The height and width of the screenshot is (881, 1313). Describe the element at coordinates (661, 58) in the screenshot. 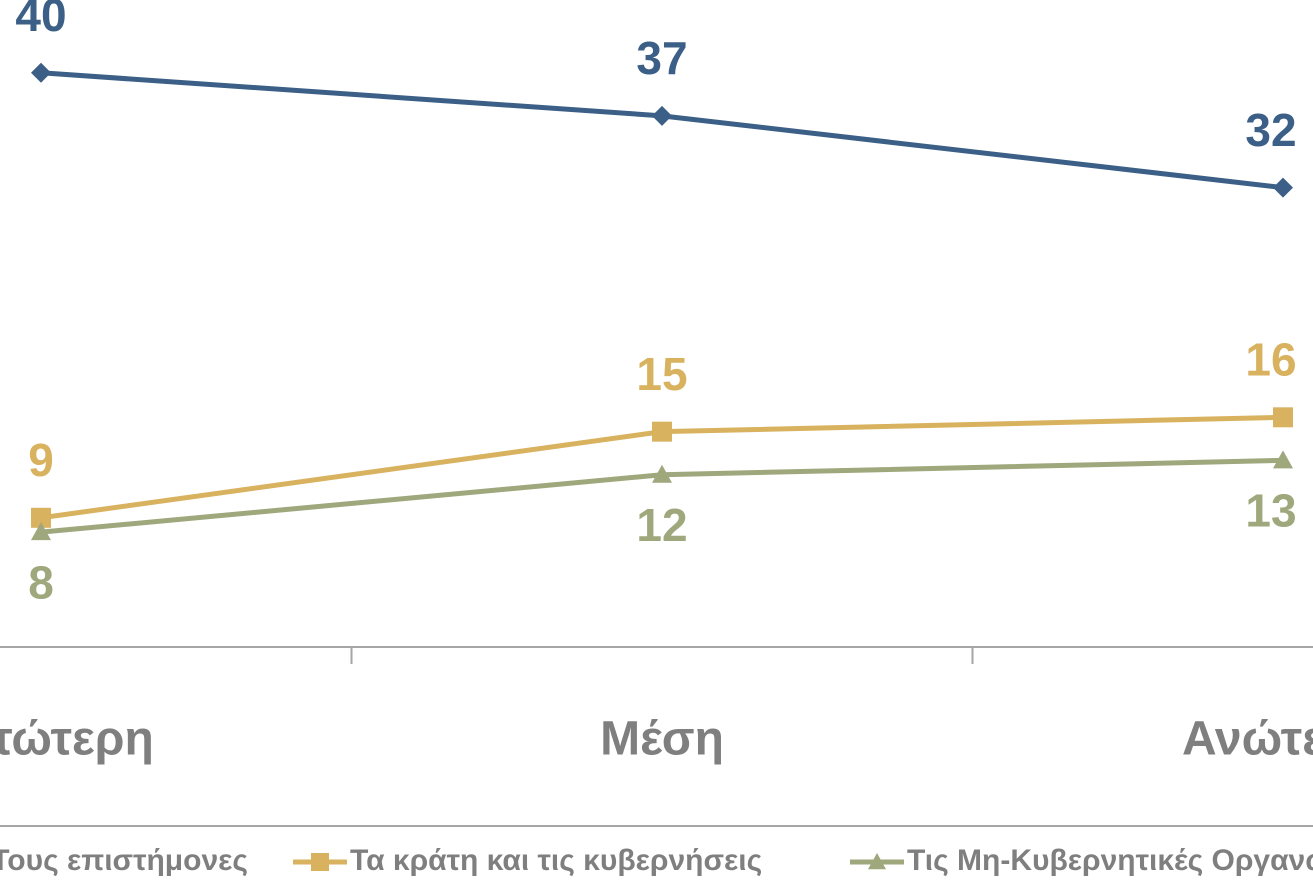

I see `data-label: 37` at that location.